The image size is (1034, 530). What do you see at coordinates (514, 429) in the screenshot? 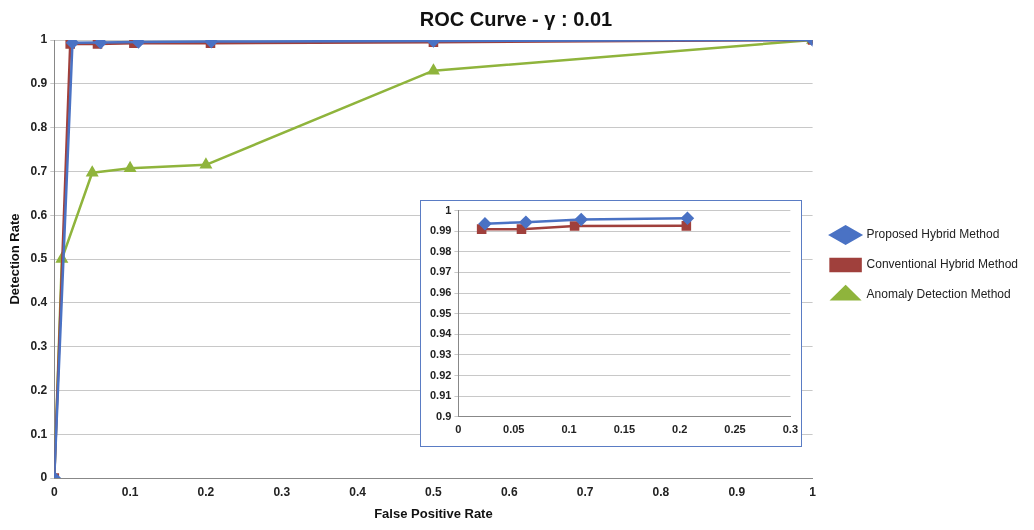
I see `x-tick-label: 0.05` at bounding box center [514, 429].